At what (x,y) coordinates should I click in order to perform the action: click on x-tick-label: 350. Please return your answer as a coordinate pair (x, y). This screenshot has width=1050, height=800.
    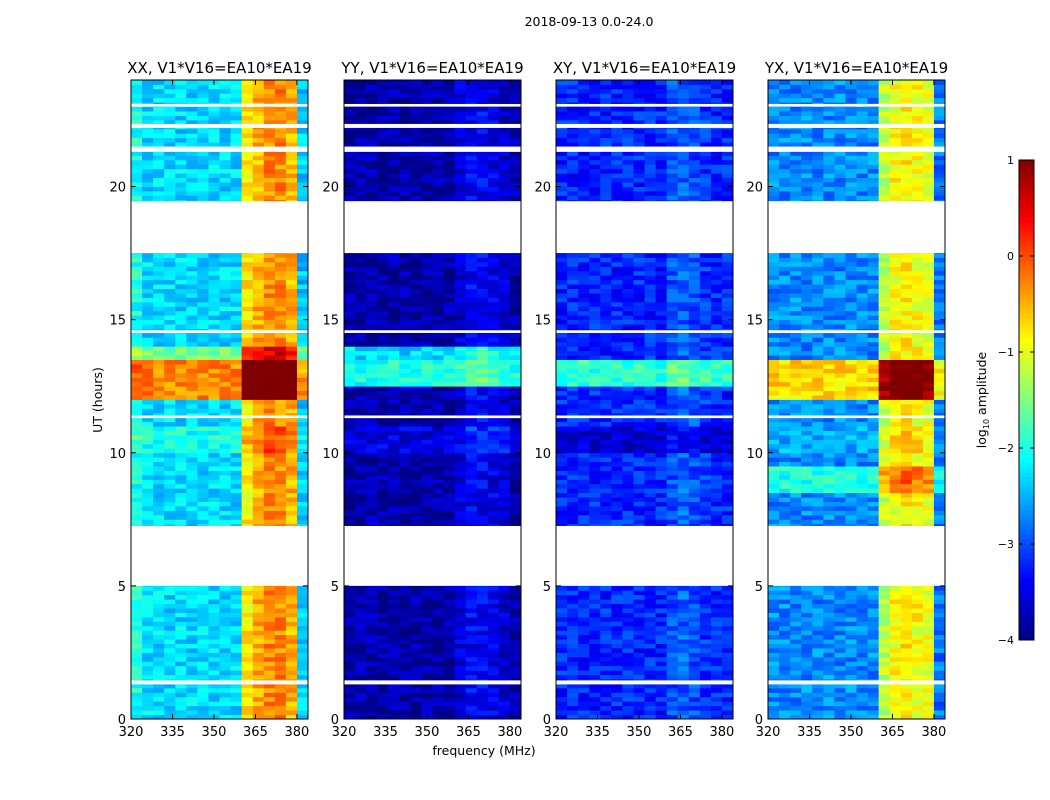
    Looking at the image, I should click on (214, 732).